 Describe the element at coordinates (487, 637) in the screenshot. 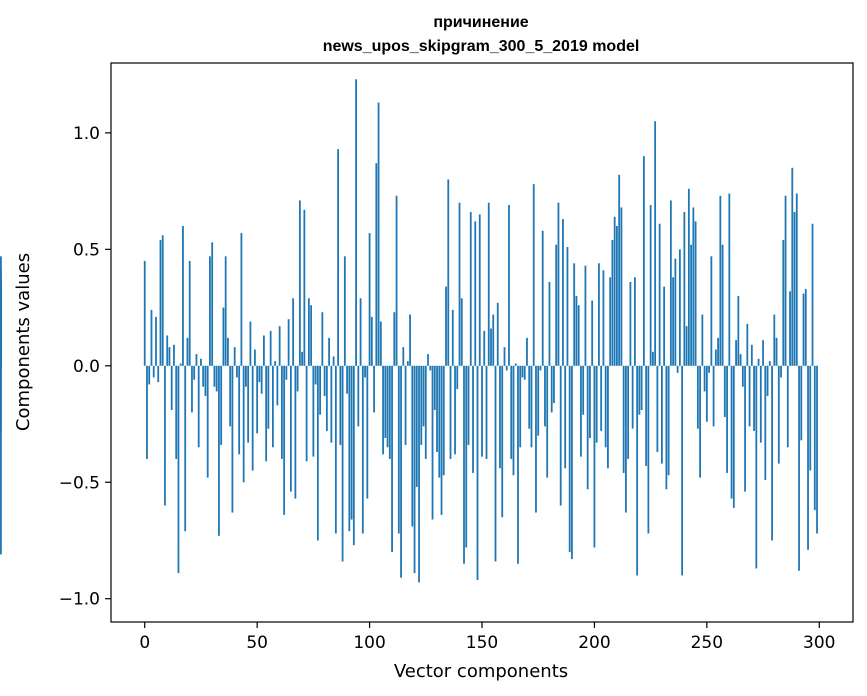

I see `x-axis-ticks: 0 50 100 150 200 250 300` at that location.